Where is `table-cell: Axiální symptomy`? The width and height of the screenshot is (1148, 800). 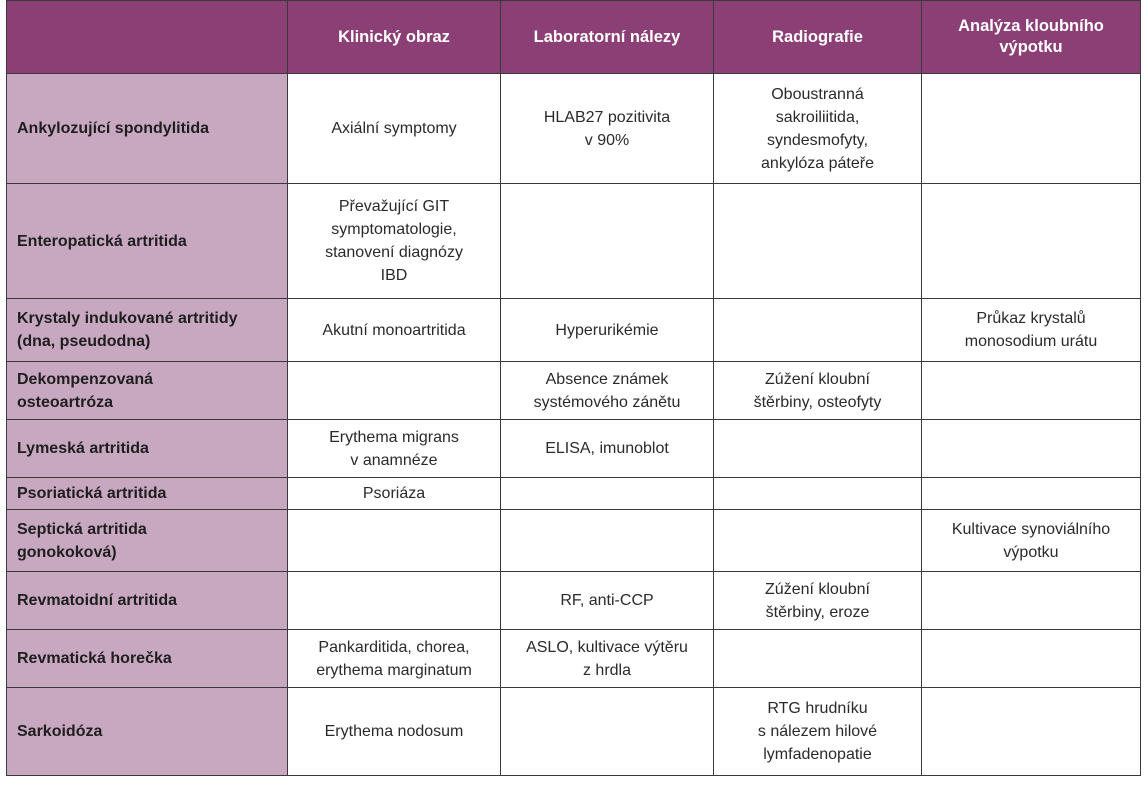
table-cell: Axiální symptomy is located at coordinates (394, 128).